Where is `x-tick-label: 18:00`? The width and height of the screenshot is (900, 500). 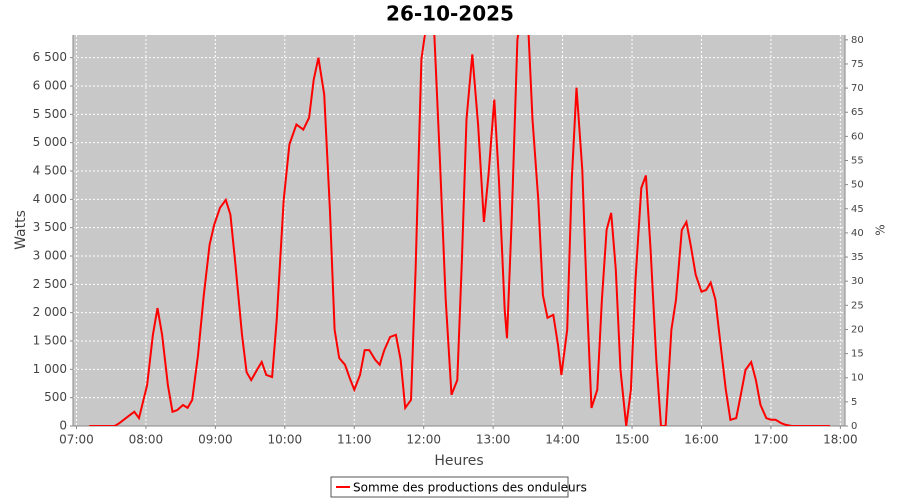
x-tick-label: 18:00 is located at coordinates (840, 440).